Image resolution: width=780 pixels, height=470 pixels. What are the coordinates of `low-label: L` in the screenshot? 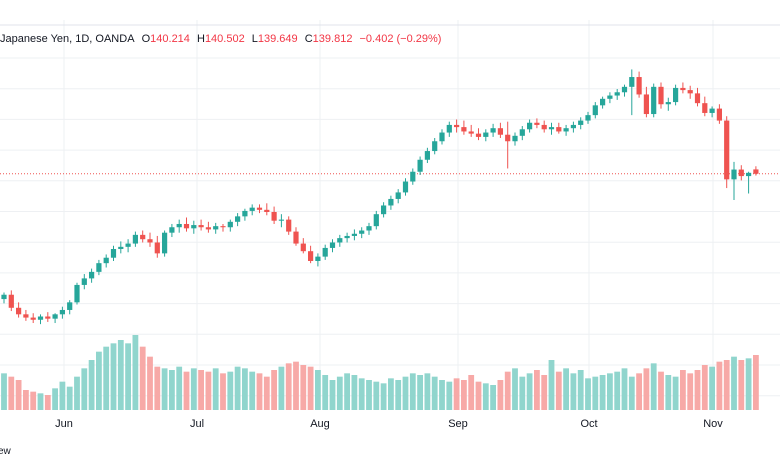 It's located at (254, 39).